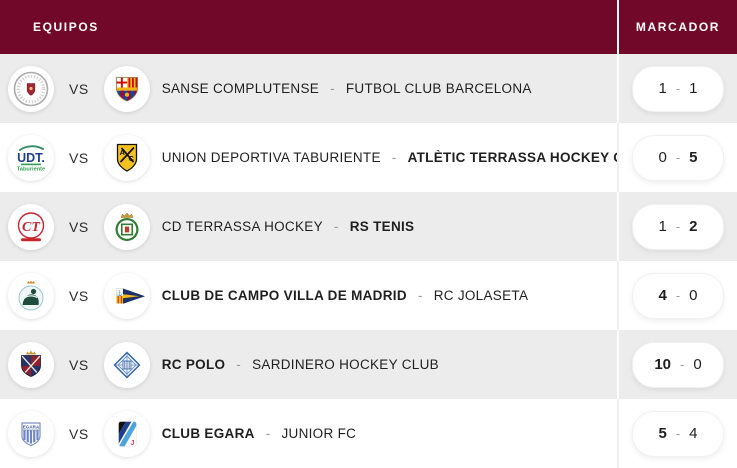 The width and height of the screenshot is (737, 468). Describe the element at coordinates (66, 27) in the screenshot. I see `equipos-column-header: EQUIPOS` at that location.